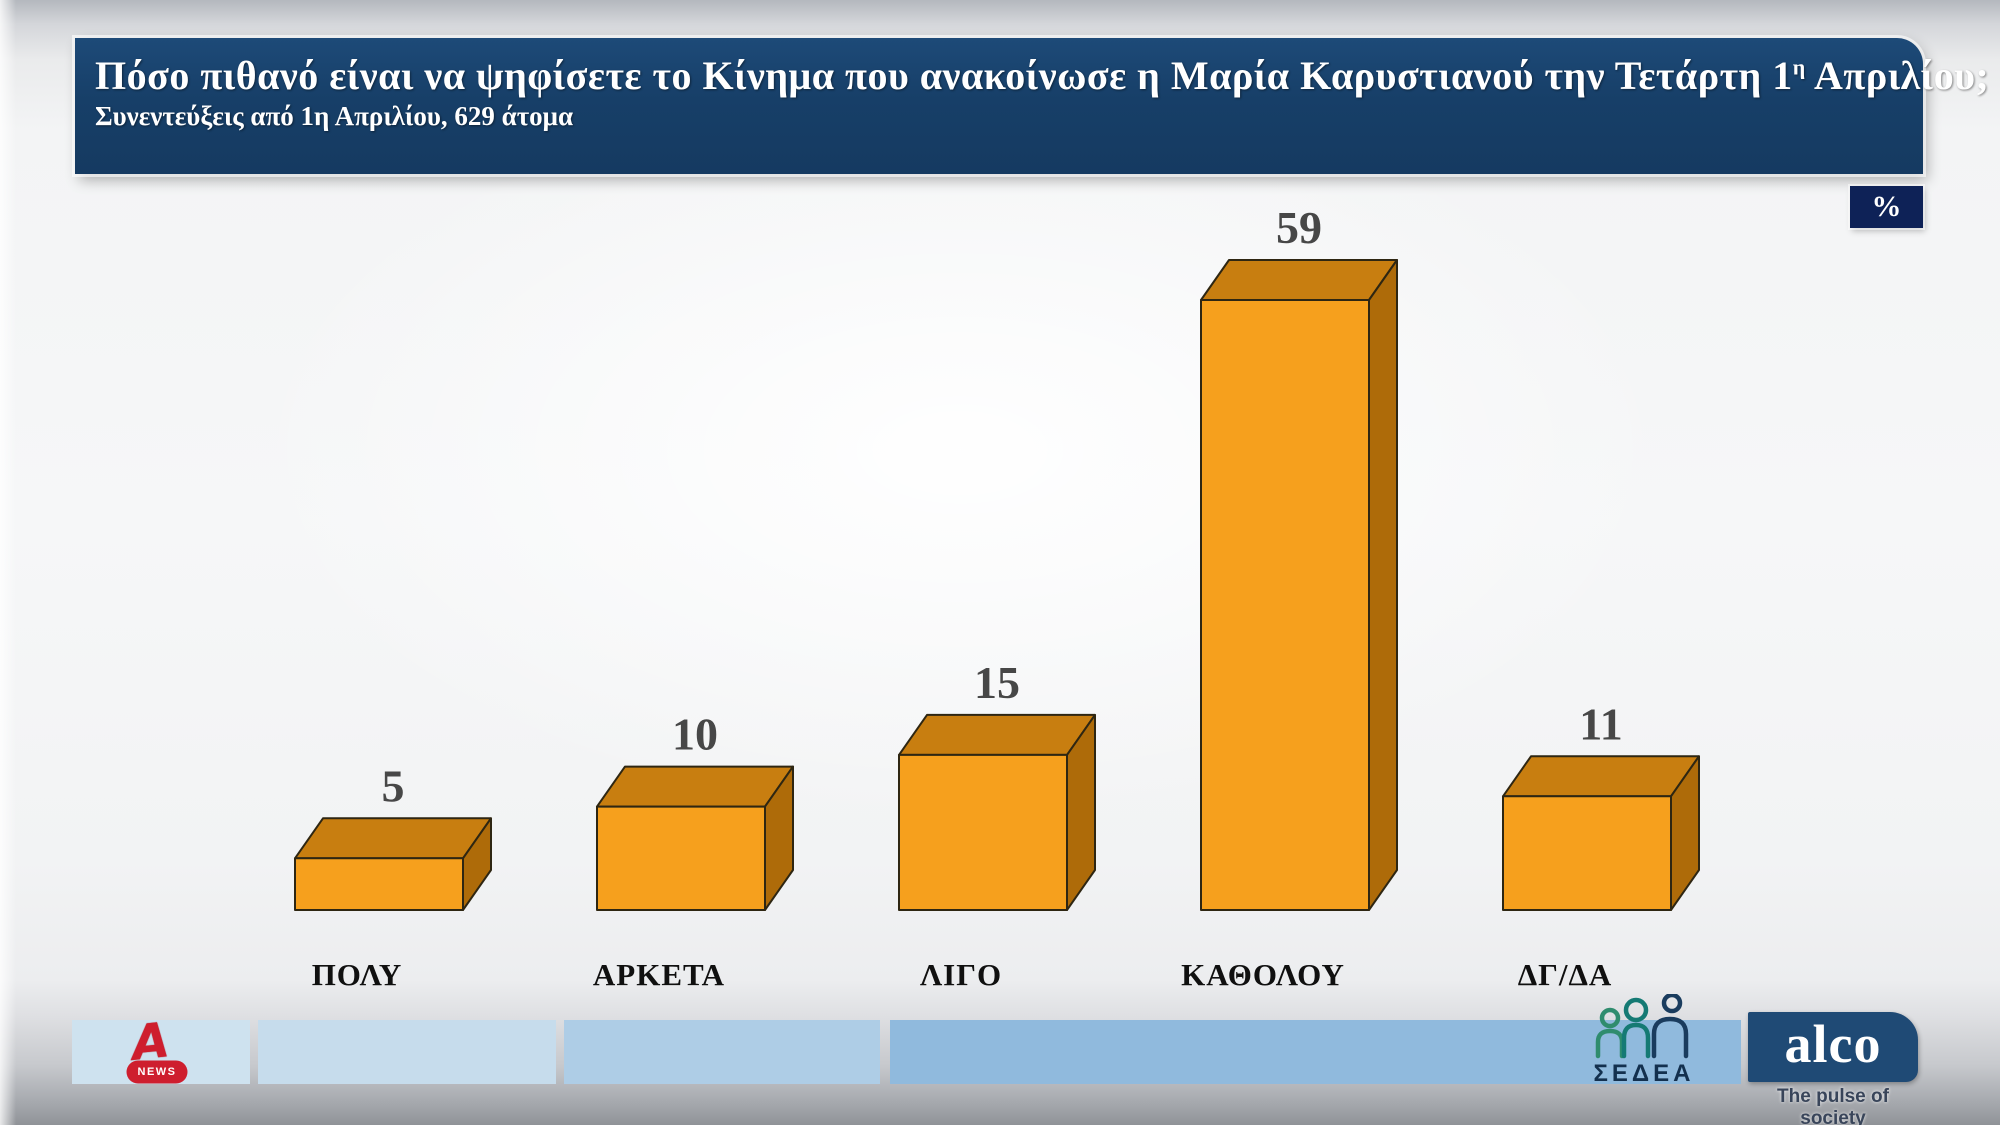  I want to click on bar-value-label: 59, so click(1299, 227).